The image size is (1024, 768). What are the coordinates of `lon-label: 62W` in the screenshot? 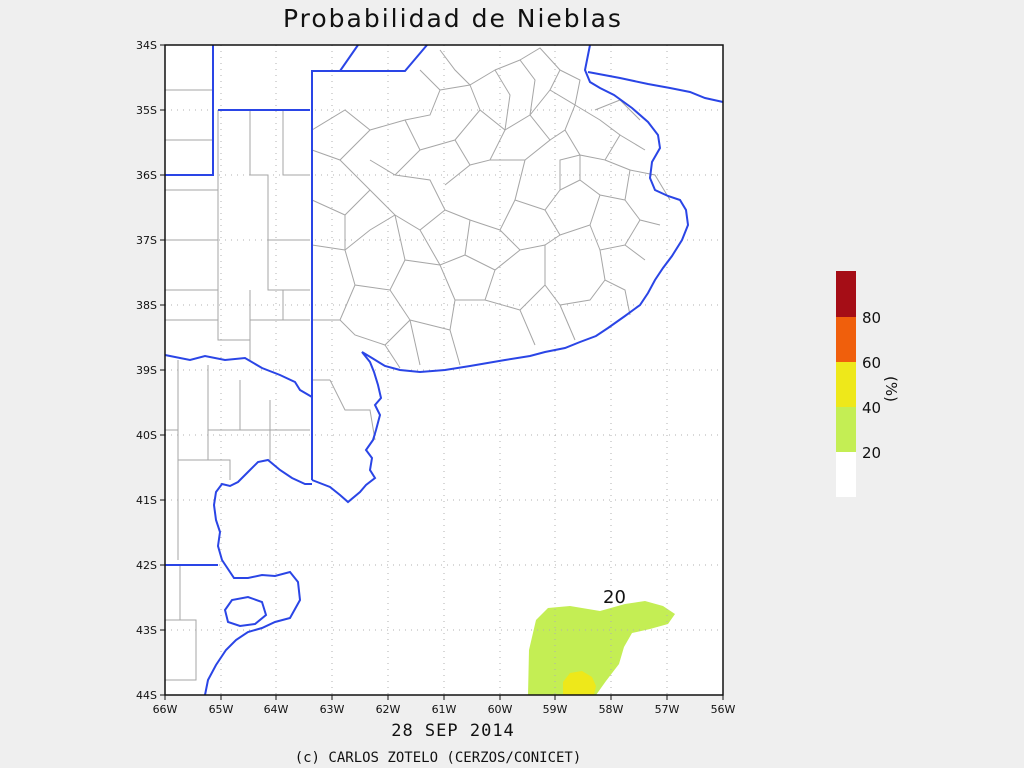 It's located at (388, 709).